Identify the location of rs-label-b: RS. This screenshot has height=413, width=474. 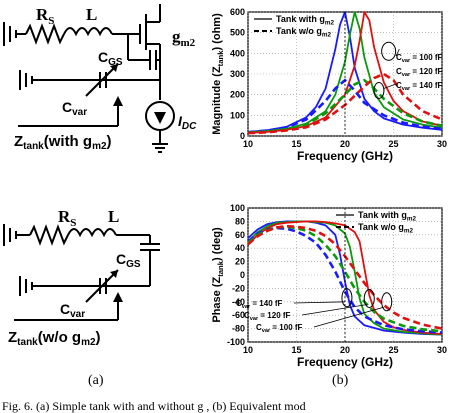
(67, 218).